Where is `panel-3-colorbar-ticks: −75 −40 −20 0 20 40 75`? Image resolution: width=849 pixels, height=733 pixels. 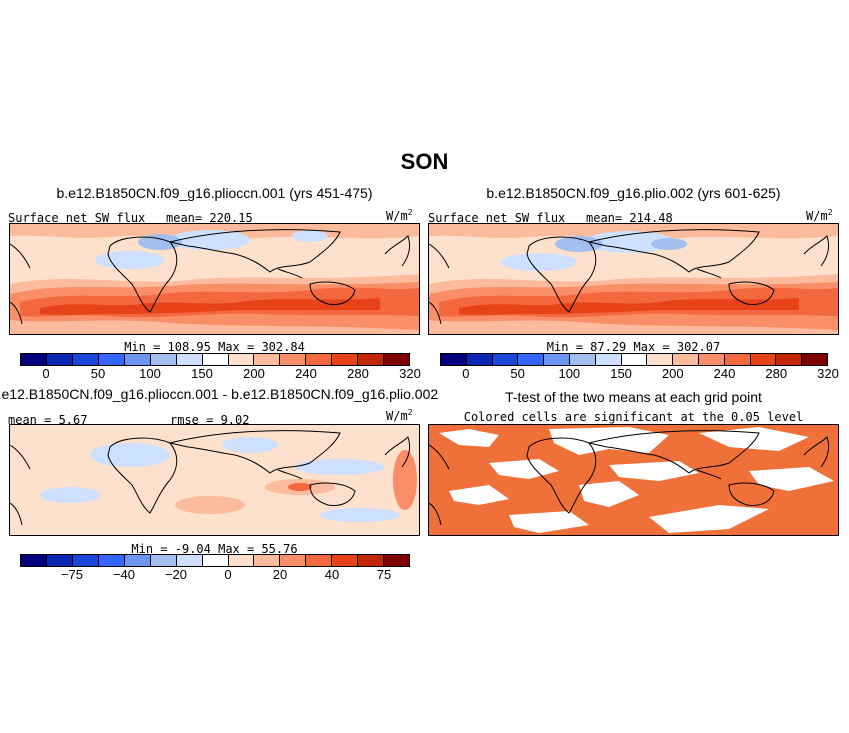
panel-3-colorbar-ticks: −75 −40 −20 0 20 40 75 is located at coordinates (215, 576).